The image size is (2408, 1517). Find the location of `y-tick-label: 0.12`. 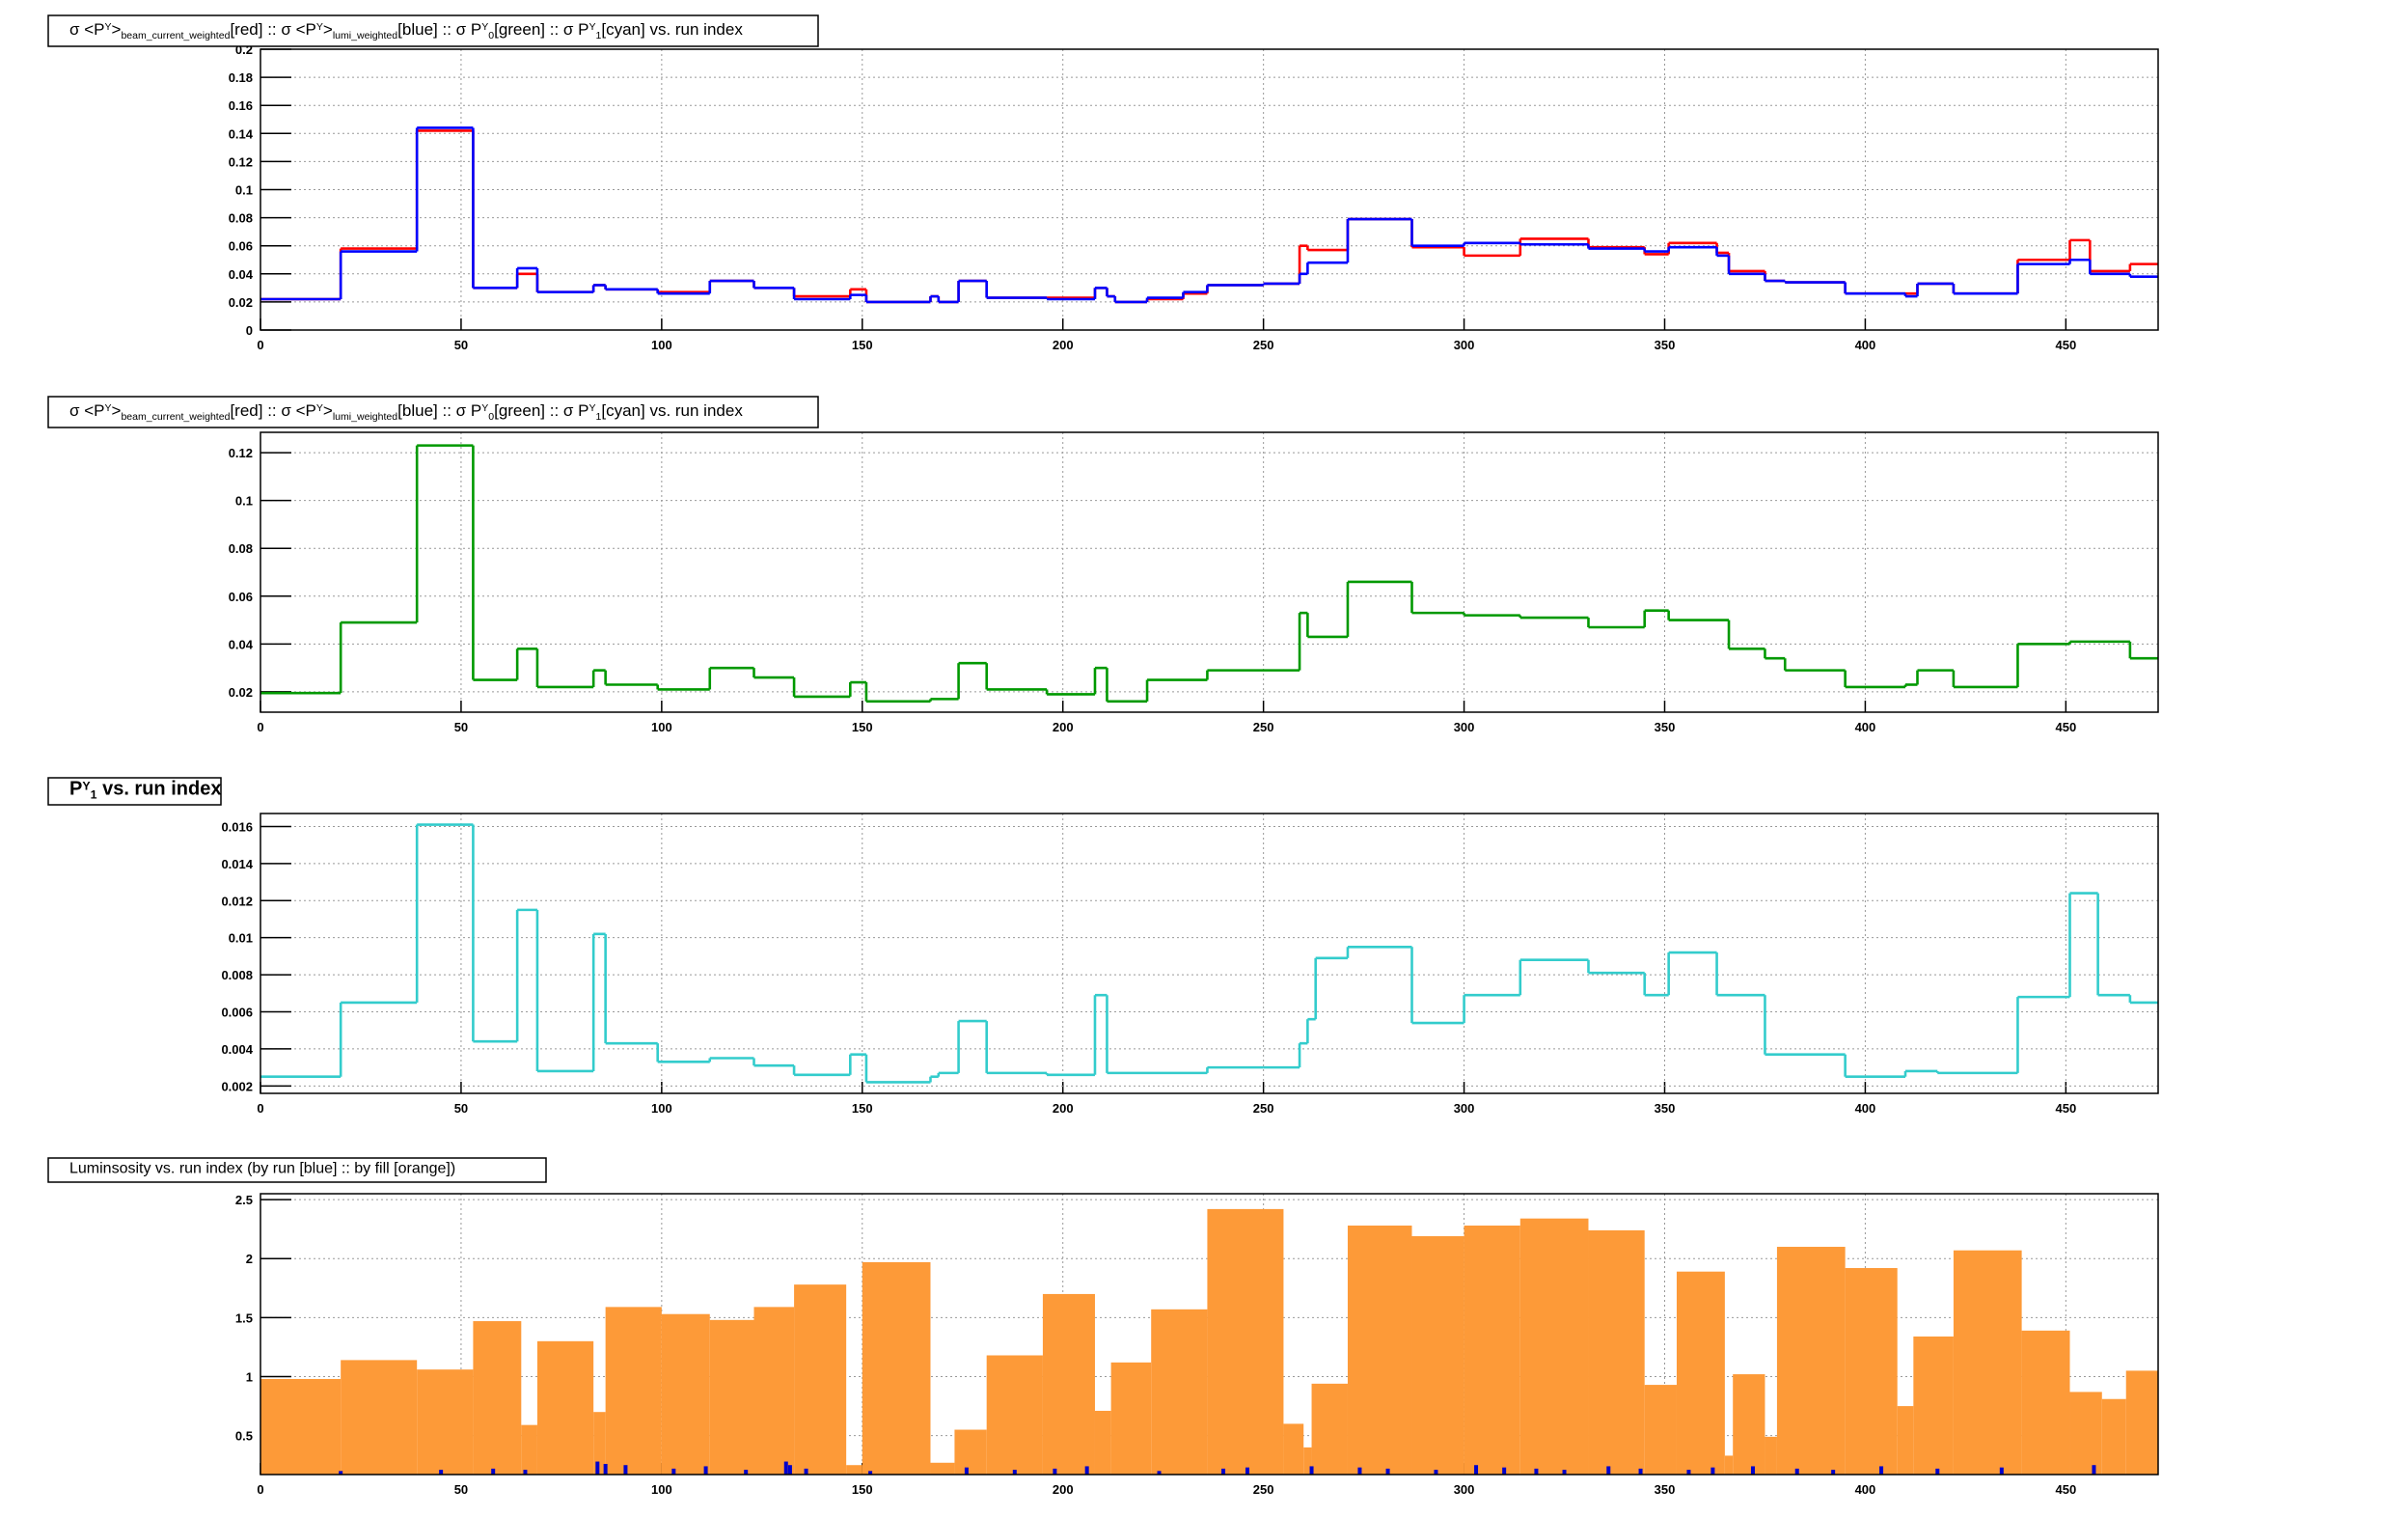

y-tick-label: 0.12 is located at coordinates (241, 162).